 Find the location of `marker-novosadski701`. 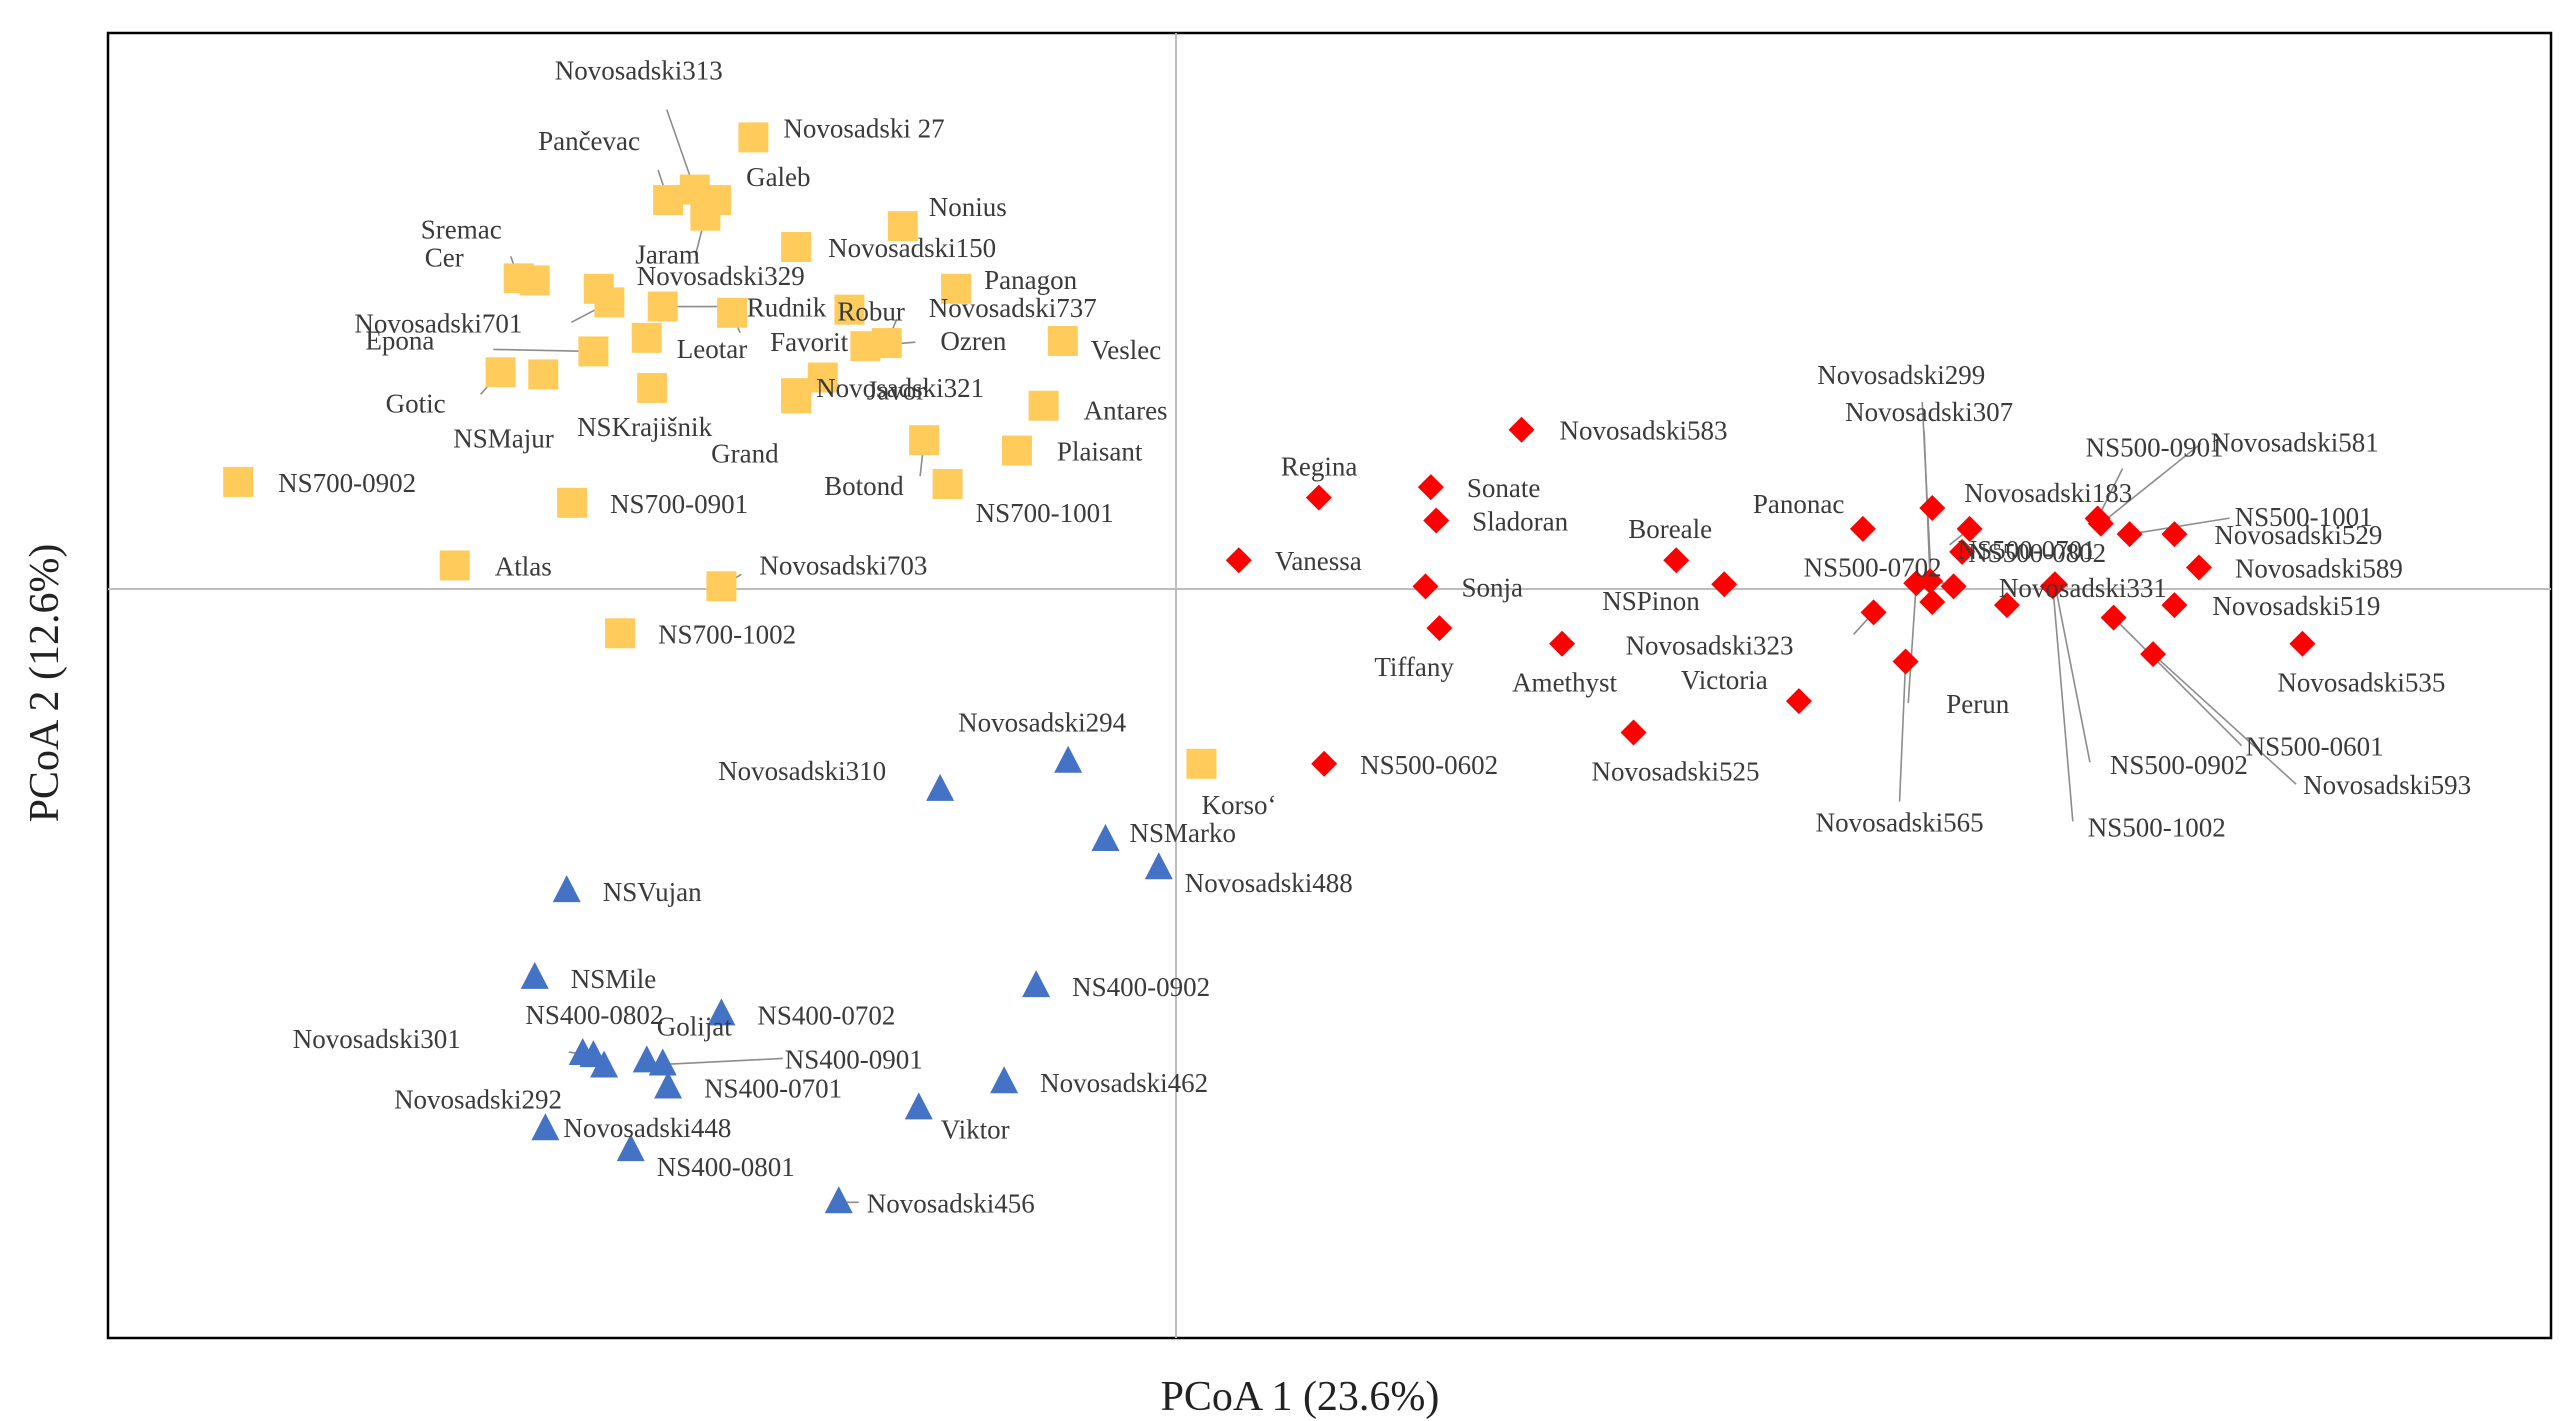

marker-novosadski701 is located at coordinates (609, 302).